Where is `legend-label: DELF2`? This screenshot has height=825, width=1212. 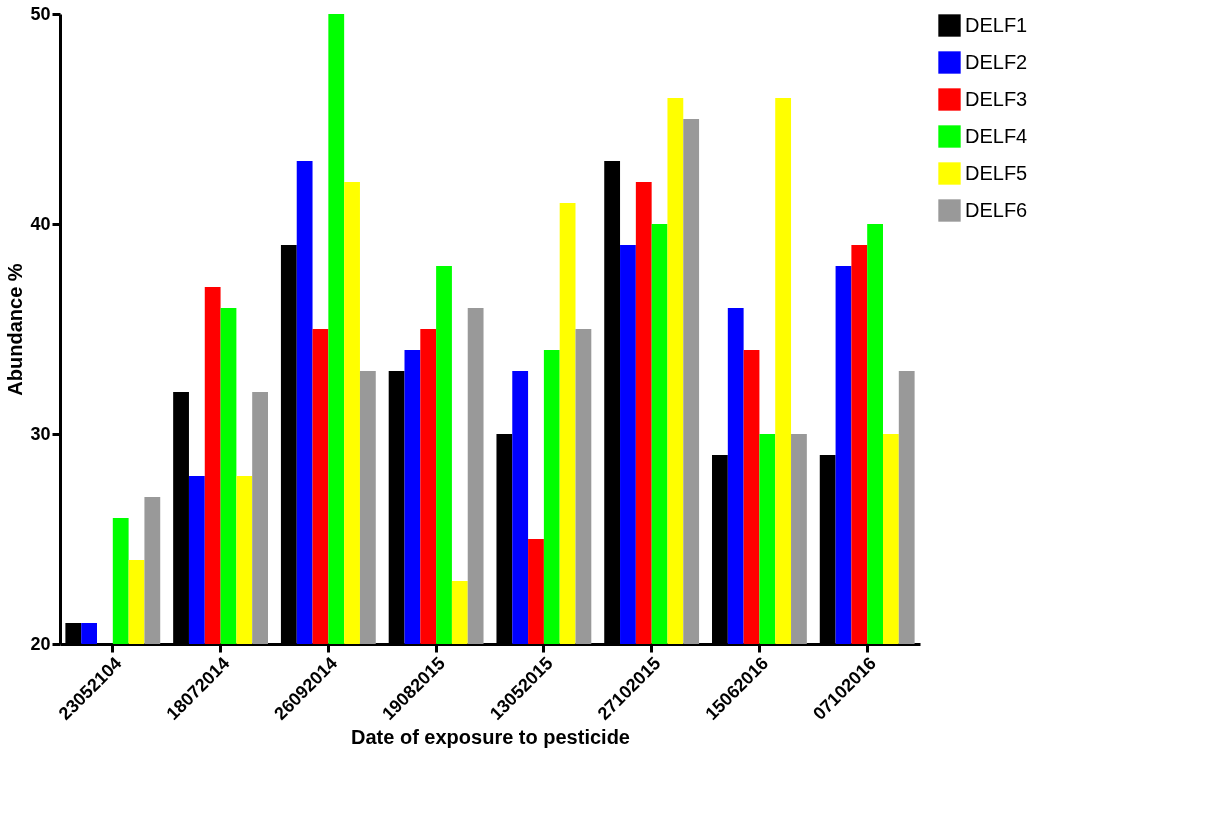 legend-label: DELF2 is located at coordinates (996, 61).